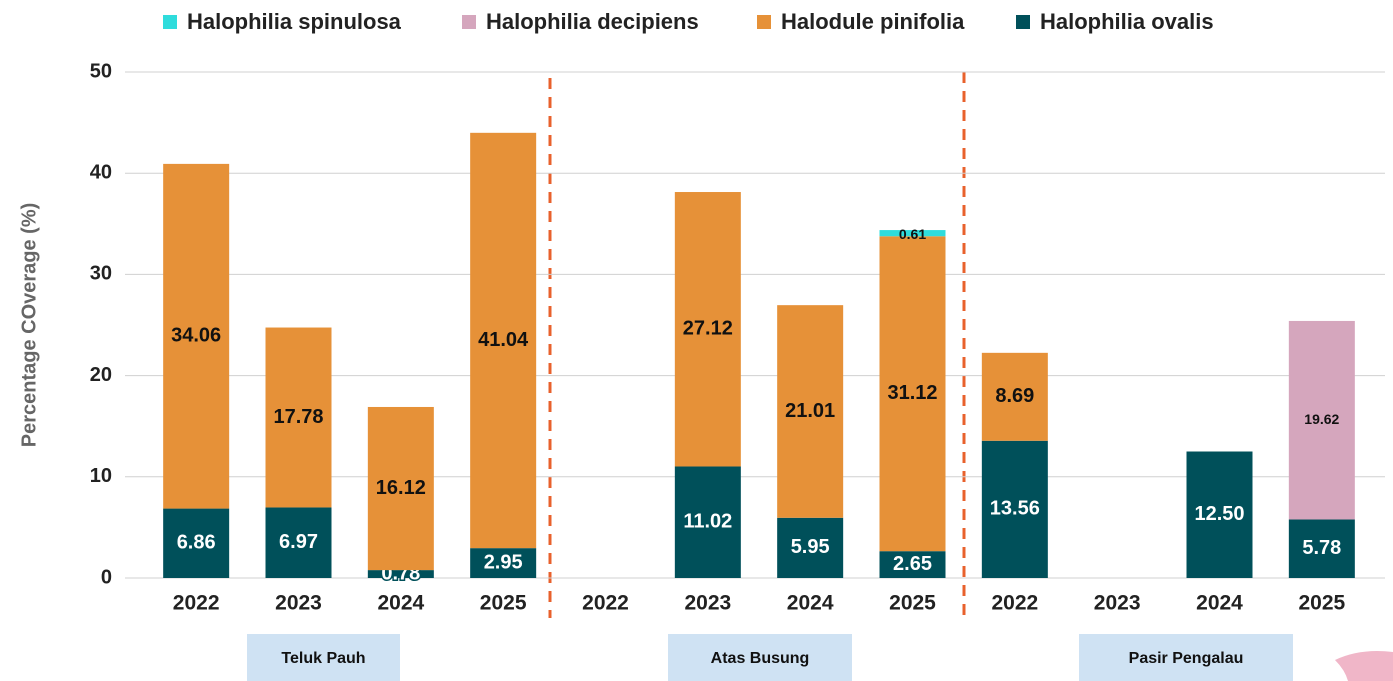 This screenshot has width=1393, height=681. Describe the element at coordinates (1364, 666) in the screenshot. I see `decoration` at that location.